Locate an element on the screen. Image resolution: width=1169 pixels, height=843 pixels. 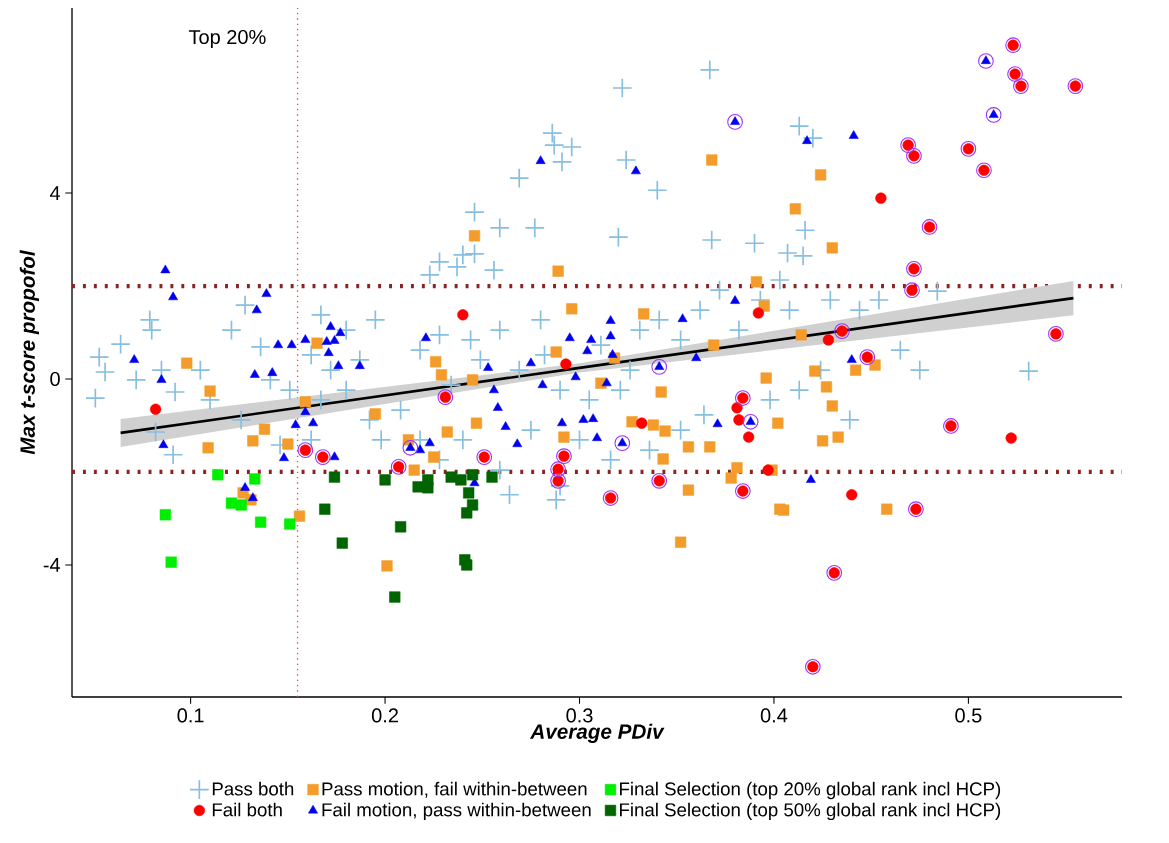
x-tick-label: 0.3 is located at coordinates (579, 715).